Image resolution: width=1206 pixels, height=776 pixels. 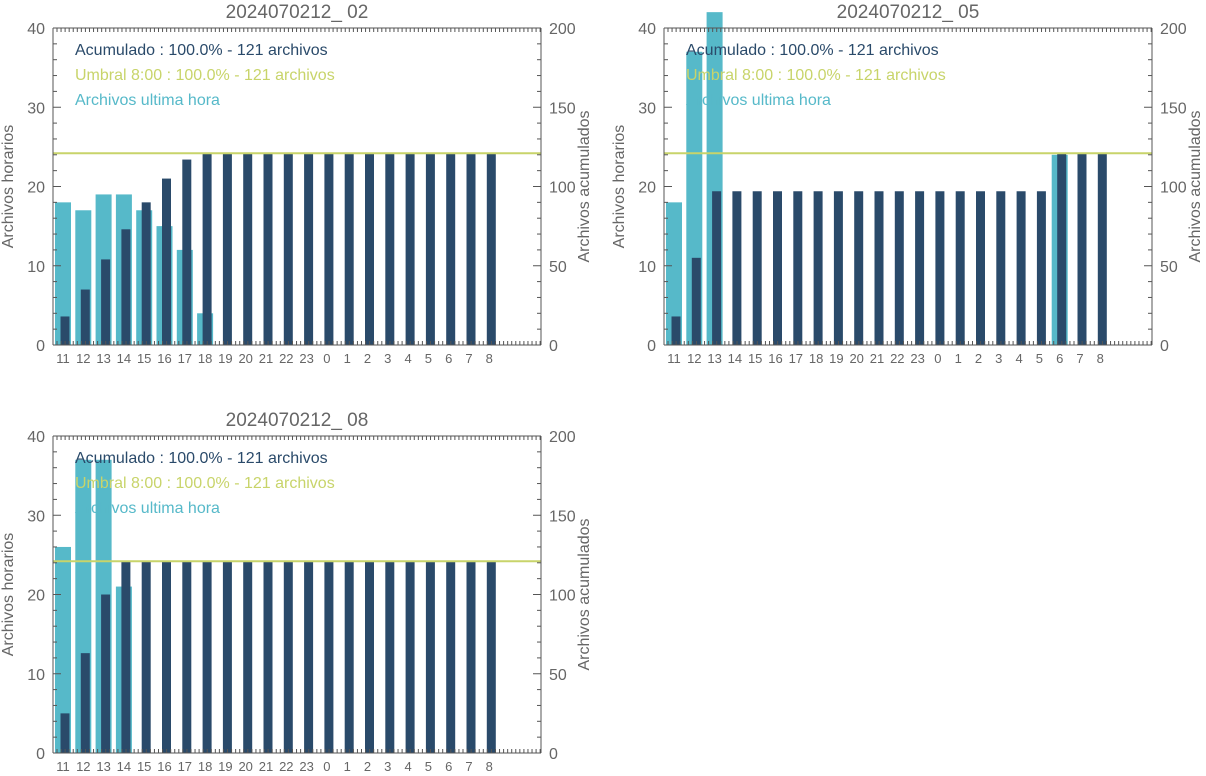 What do you see at coordinates (647, 267) in the screenshot?
I see `left-tick-label: 10` at bounding box center [647, 267].